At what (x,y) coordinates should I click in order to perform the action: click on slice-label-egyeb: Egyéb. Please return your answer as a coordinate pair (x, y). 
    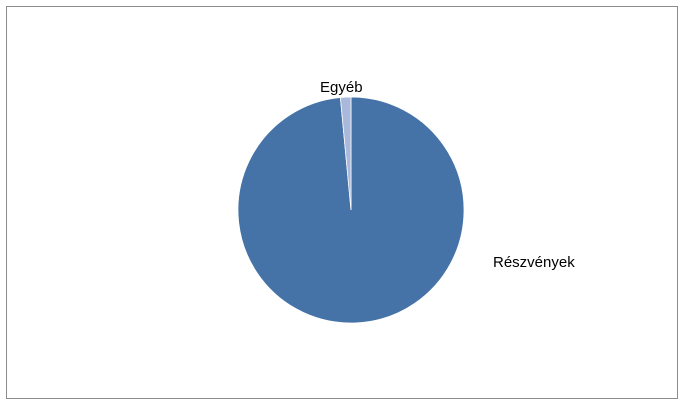
    Looking at the image, I should click on (341, 87).